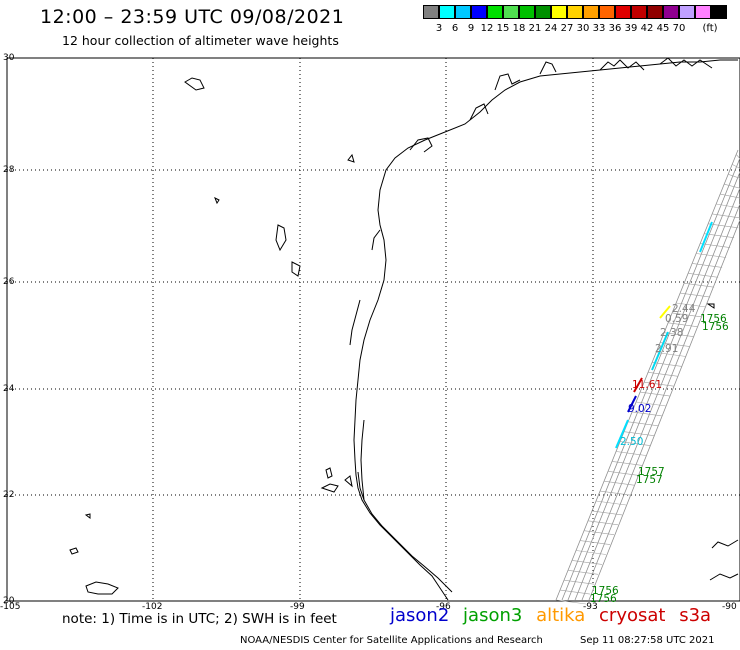  Describe the element at coordinates (729, 607) in the screenshot. I see `lon-label: -90` at that location.